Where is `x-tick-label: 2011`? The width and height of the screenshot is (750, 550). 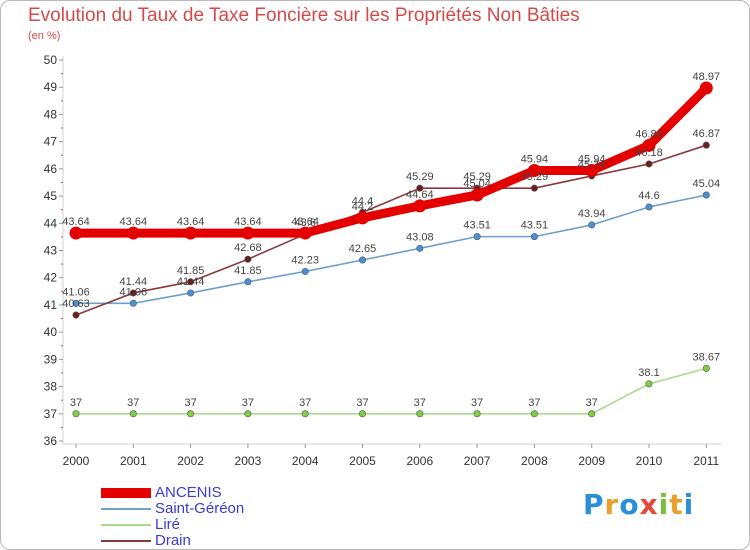
x-tick-label: 2011 is located at coordinates (706, 461).